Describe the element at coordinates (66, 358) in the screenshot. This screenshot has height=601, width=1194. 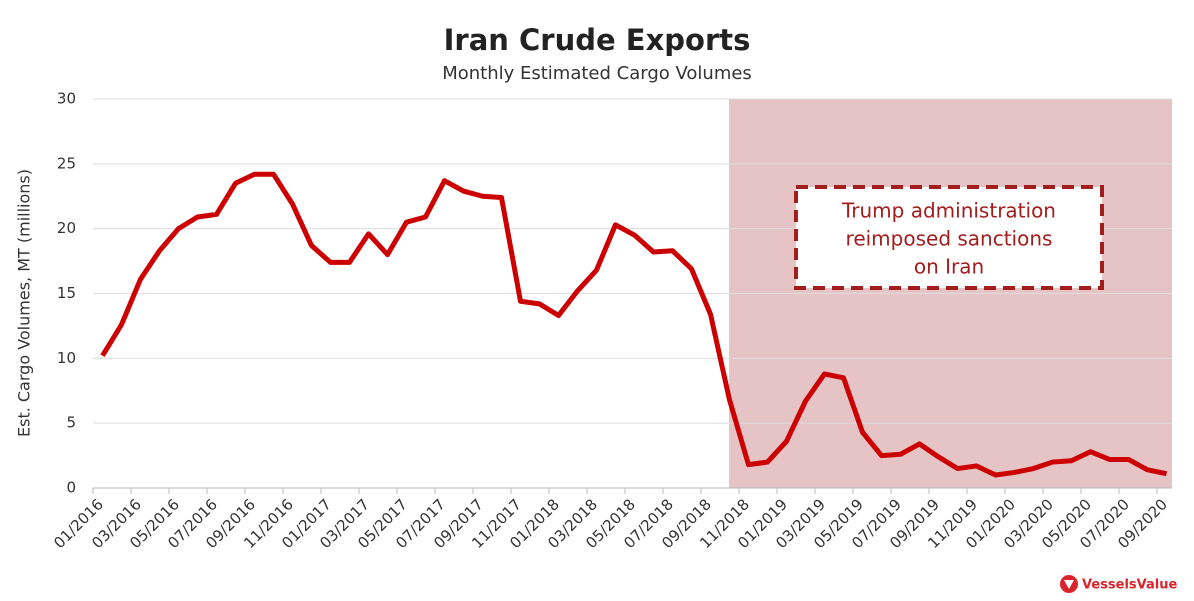
I see `y-tick-label: 10` at that location.